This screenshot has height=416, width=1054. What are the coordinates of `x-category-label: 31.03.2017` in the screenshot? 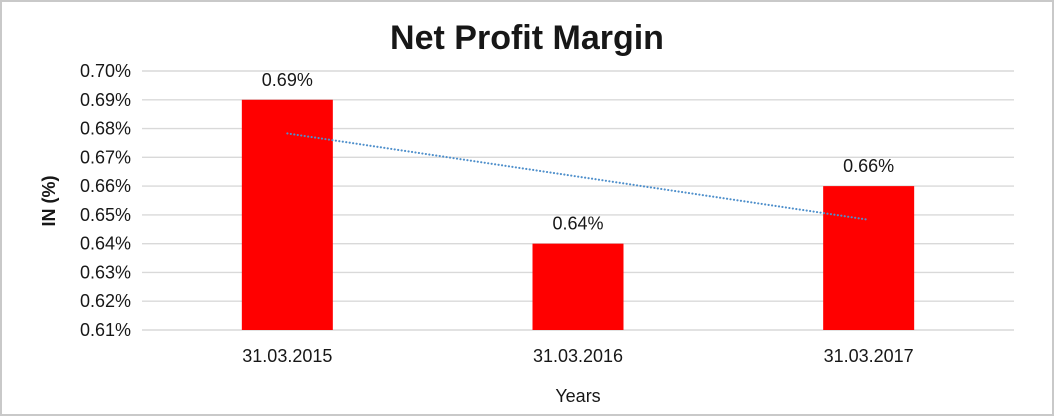 It's located at (869, 356).